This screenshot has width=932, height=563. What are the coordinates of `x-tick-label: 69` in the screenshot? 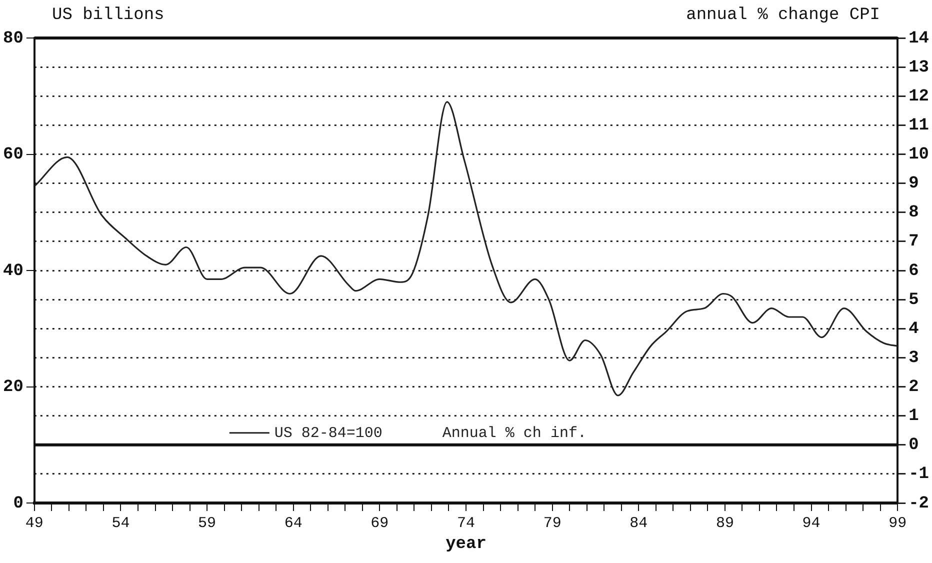 It's located at (379, 523).